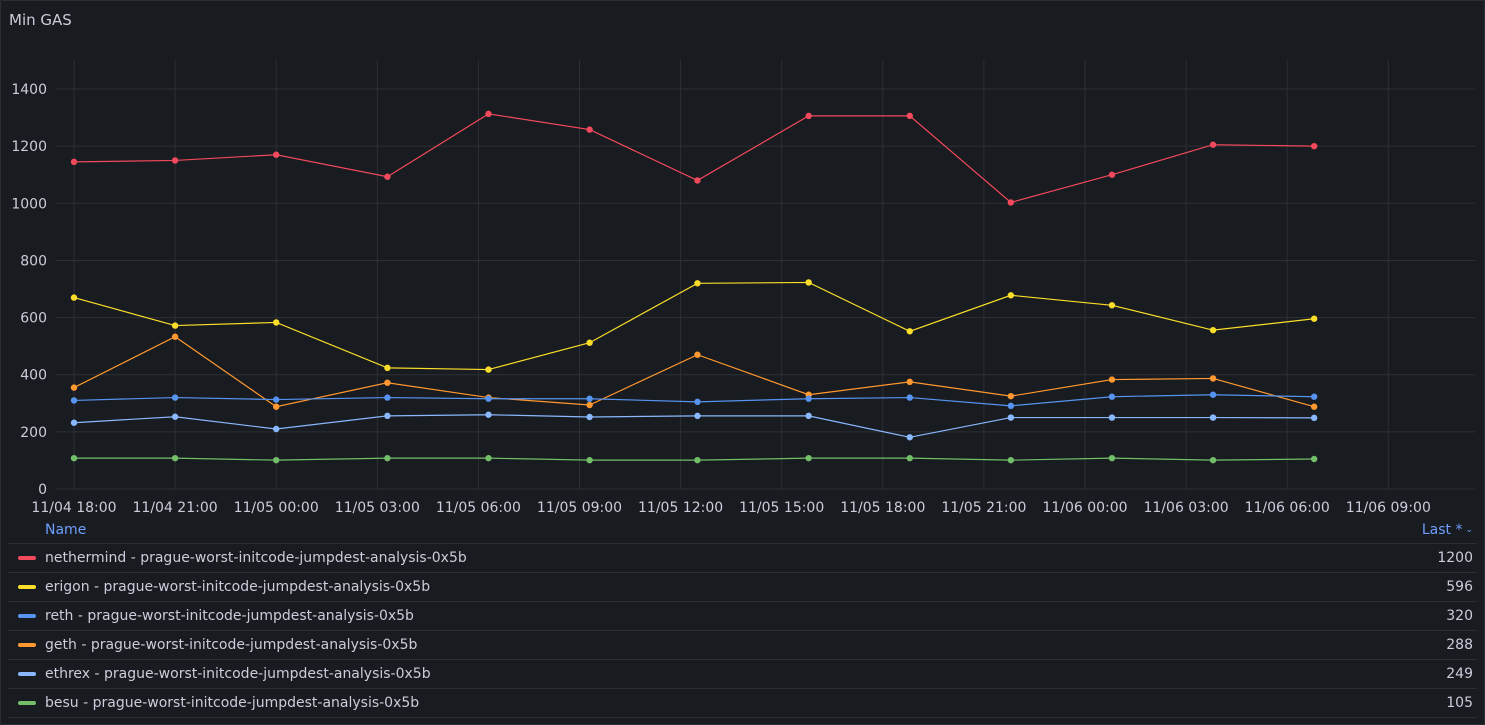 This screenshot has width=1485, height=725. Describe the element at coordinates (1469, 529) in the screenshot. I see `chevron-down-icon: ⌄` at that location.